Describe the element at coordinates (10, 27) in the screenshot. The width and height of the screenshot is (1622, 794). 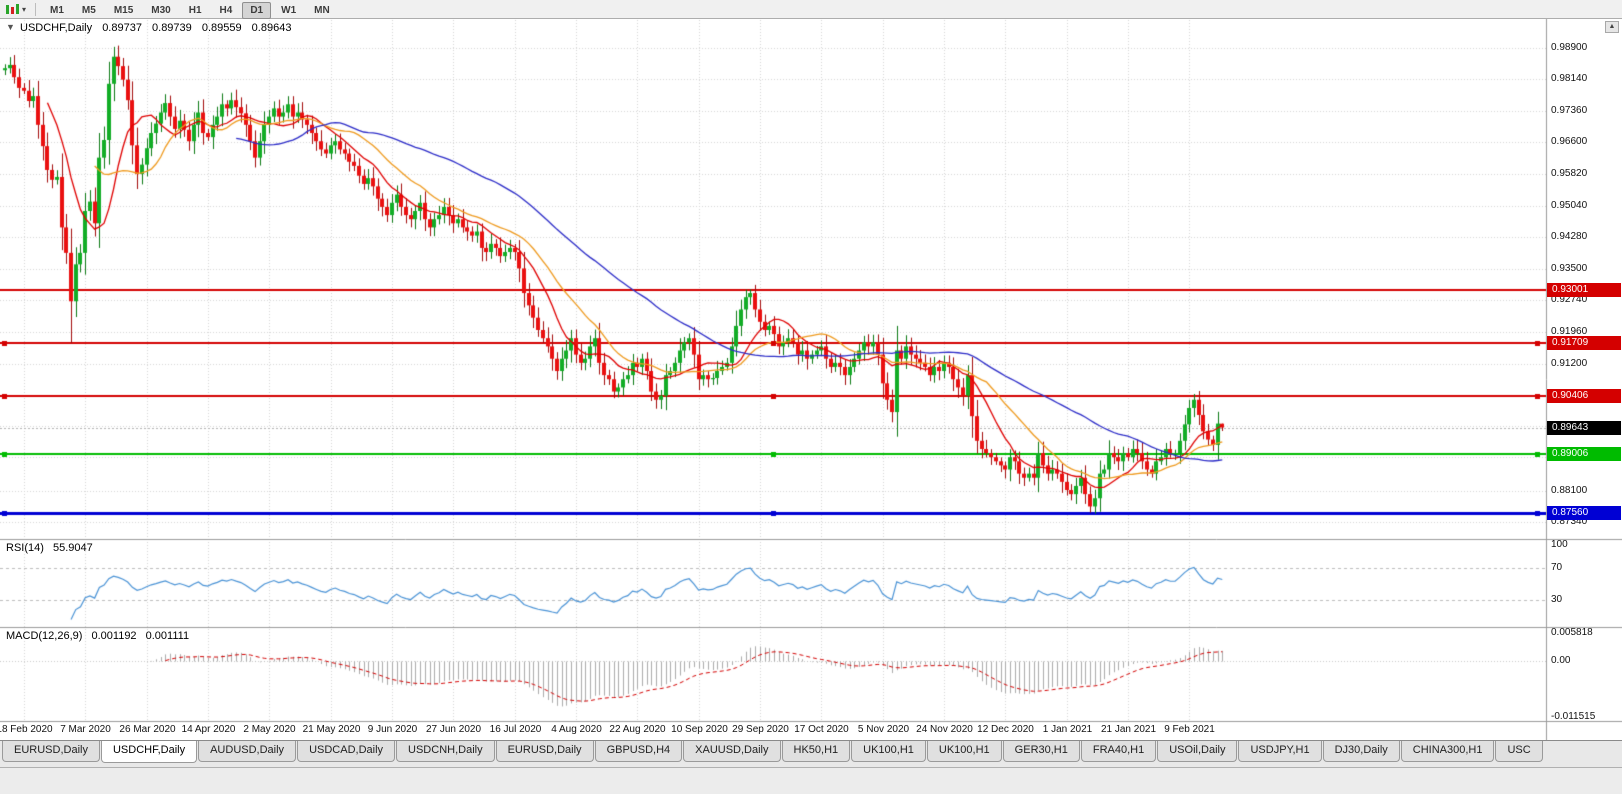
I see `one-click-trading-icon: ▼` at that location.